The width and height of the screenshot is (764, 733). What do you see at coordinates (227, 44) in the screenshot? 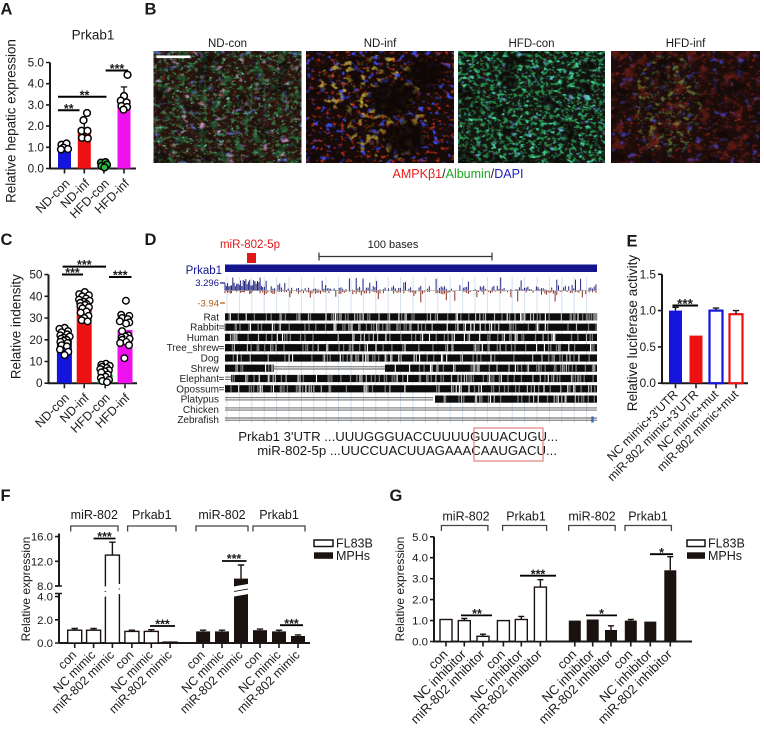
I see `svg-text: ND-con` at bounding box center [227, 44].